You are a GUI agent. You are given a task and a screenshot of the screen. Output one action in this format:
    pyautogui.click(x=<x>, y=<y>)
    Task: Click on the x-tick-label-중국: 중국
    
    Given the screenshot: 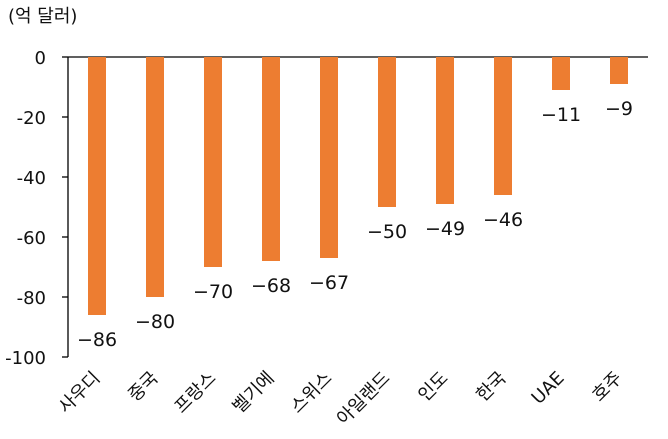 What is the action you would take?
    pyautogui.click(x=143, y=387)
    